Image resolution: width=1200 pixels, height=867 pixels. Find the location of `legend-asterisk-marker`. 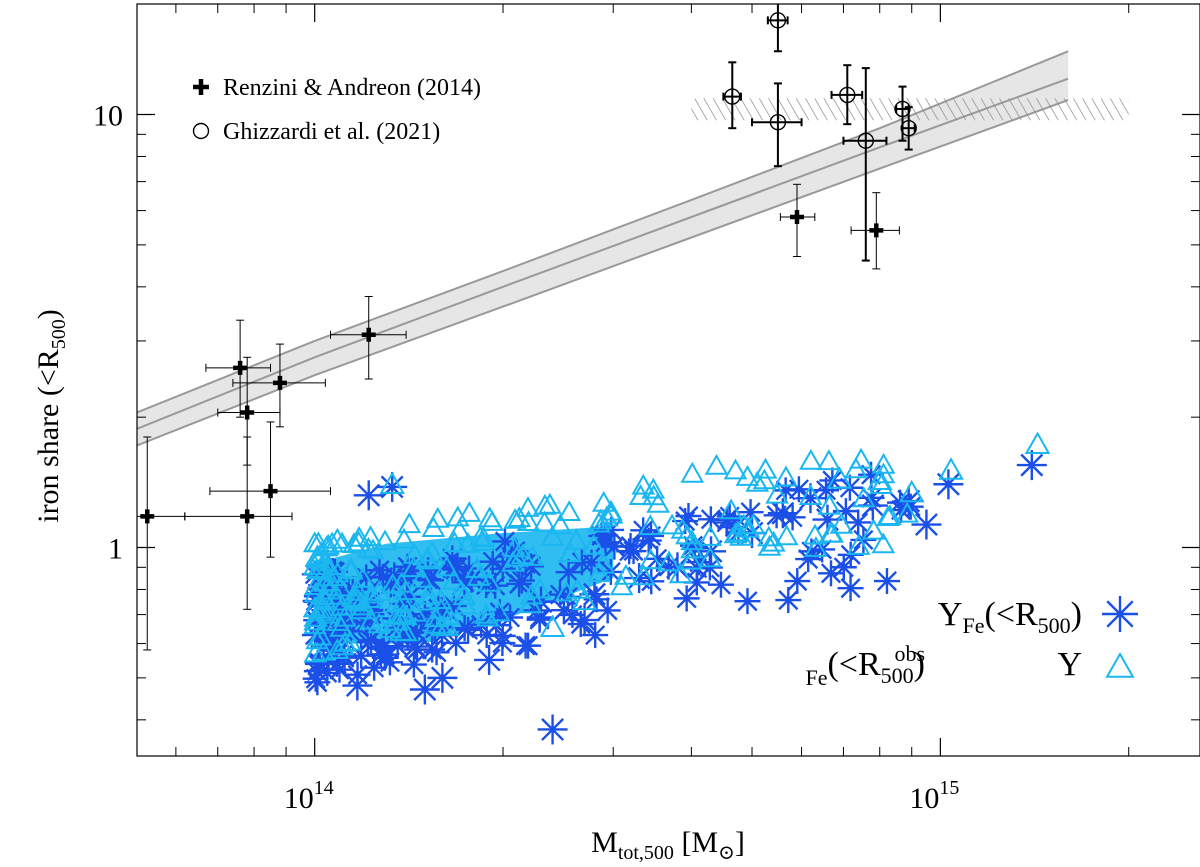

legend-asterisk-marker is located at coordinates (1120, 614).